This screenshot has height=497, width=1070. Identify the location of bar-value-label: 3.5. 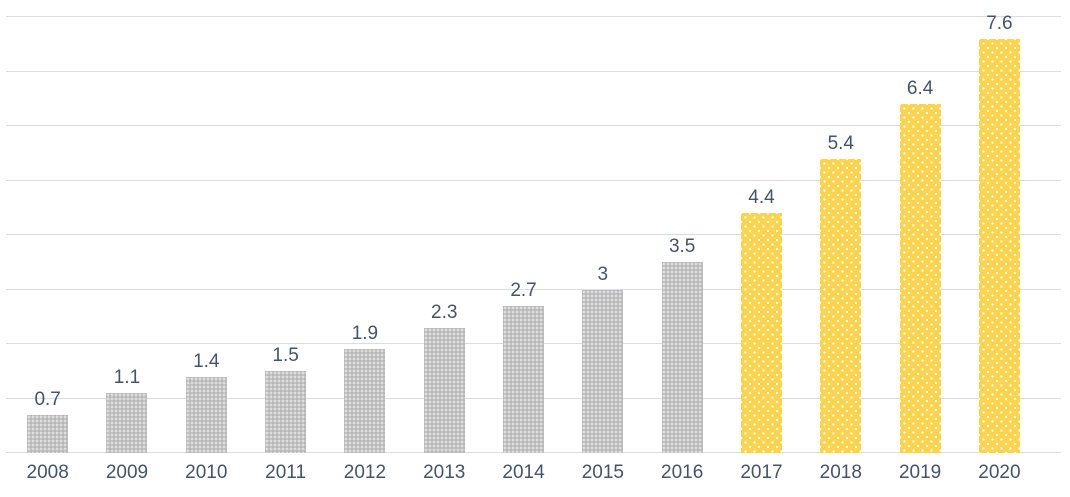
(682, 247).